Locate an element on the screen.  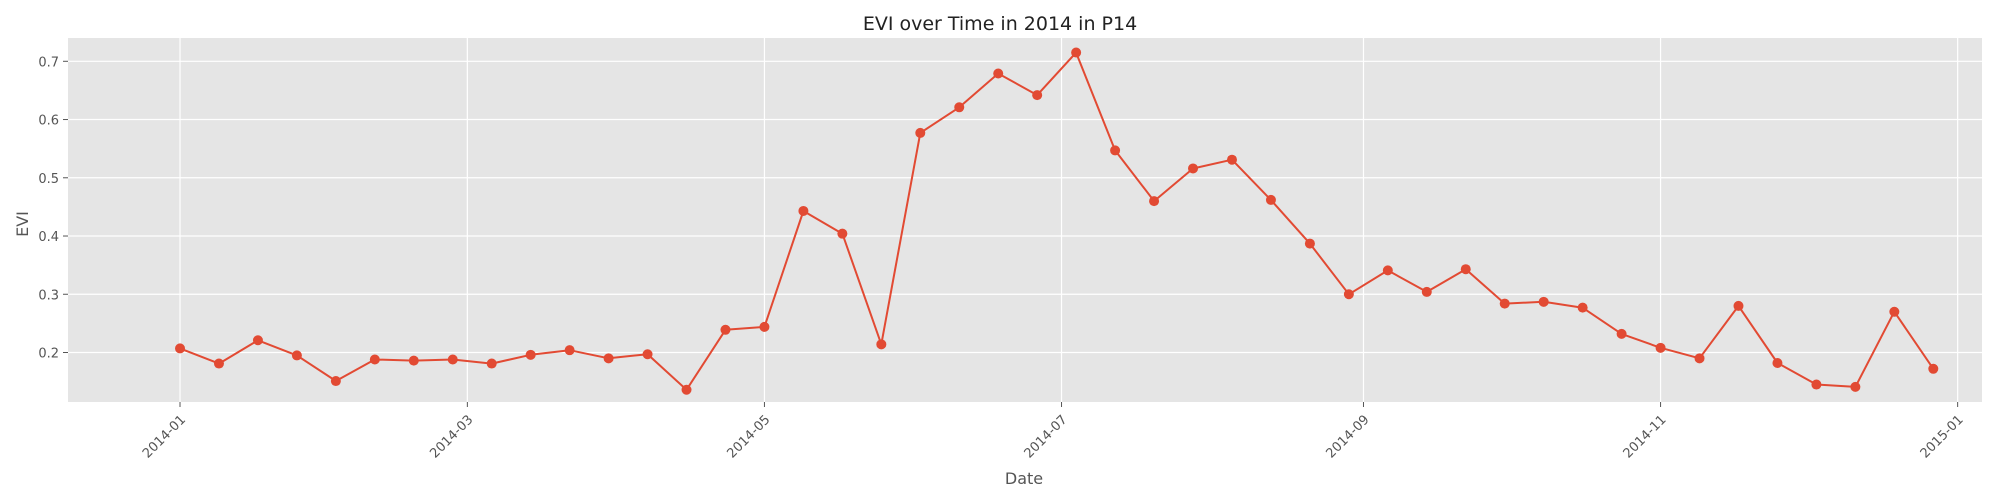
y-tick-label: 0.7 is located at coordinates (48, 62).